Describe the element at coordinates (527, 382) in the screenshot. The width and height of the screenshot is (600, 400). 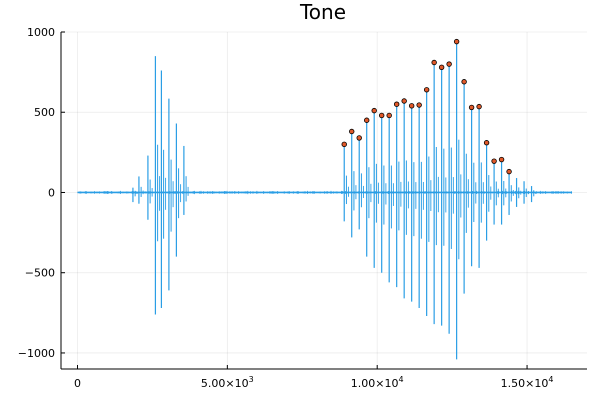
I see `x-tick-label: 1.50×10⁴` at that location.